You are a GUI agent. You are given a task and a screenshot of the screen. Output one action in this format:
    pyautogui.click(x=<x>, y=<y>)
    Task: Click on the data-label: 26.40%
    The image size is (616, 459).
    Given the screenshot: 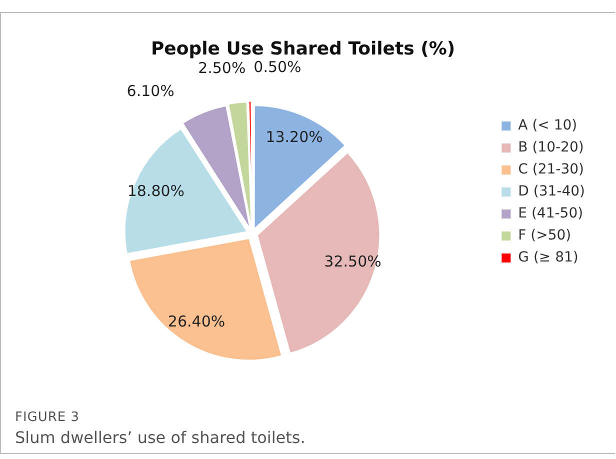 What is the action you would take?
    pyautogui.click(x=197, y=321)
    